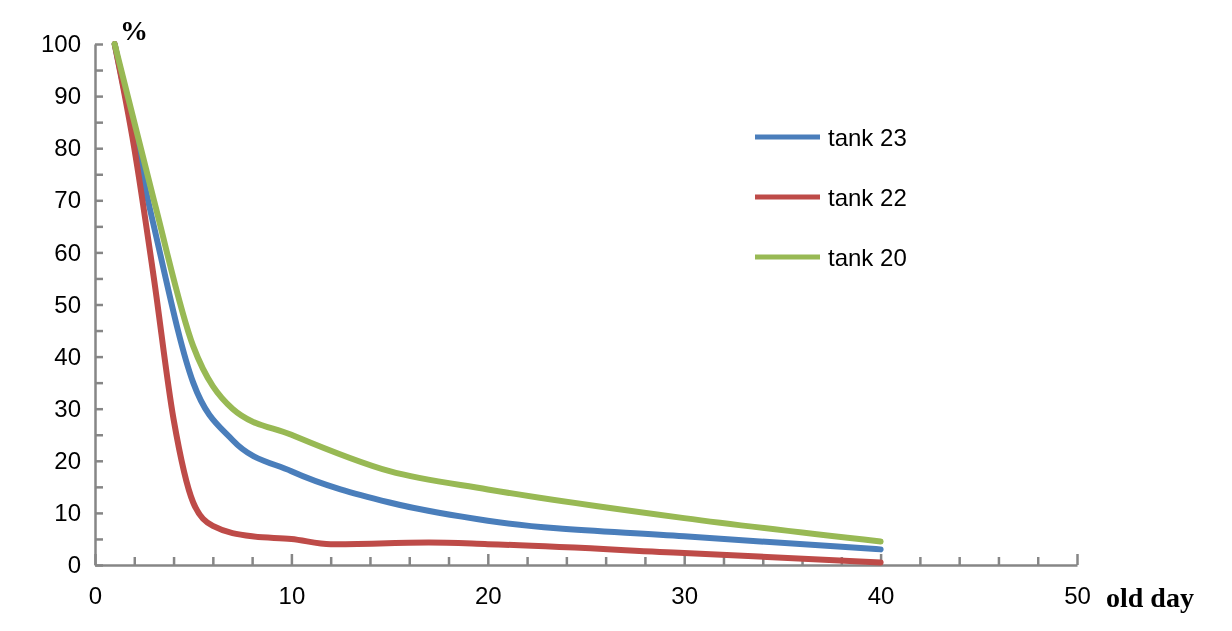 The width and height of the screenshot is (1232, 631). What do you see at coordinates (685, 596) in the screenshot?
I see `x-tick-label: 30` at bounding box center [685, 596].